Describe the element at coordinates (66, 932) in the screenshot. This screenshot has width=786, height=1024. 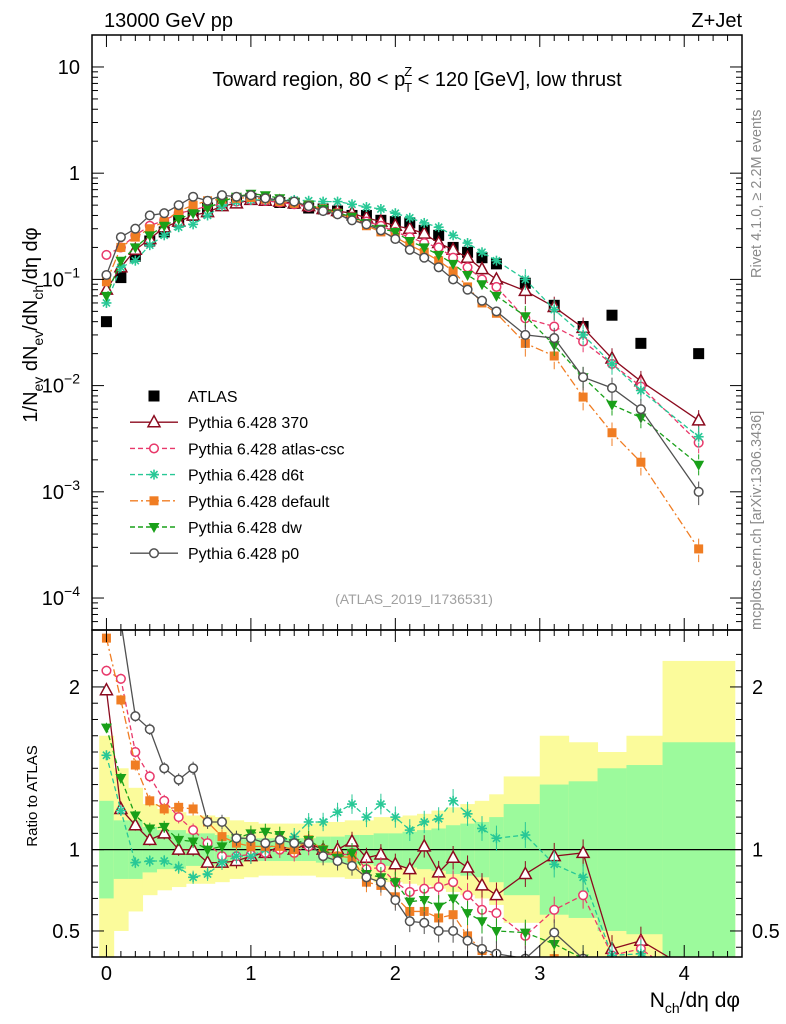
I see `ratio-y-tick-label: 0.5` at that location.